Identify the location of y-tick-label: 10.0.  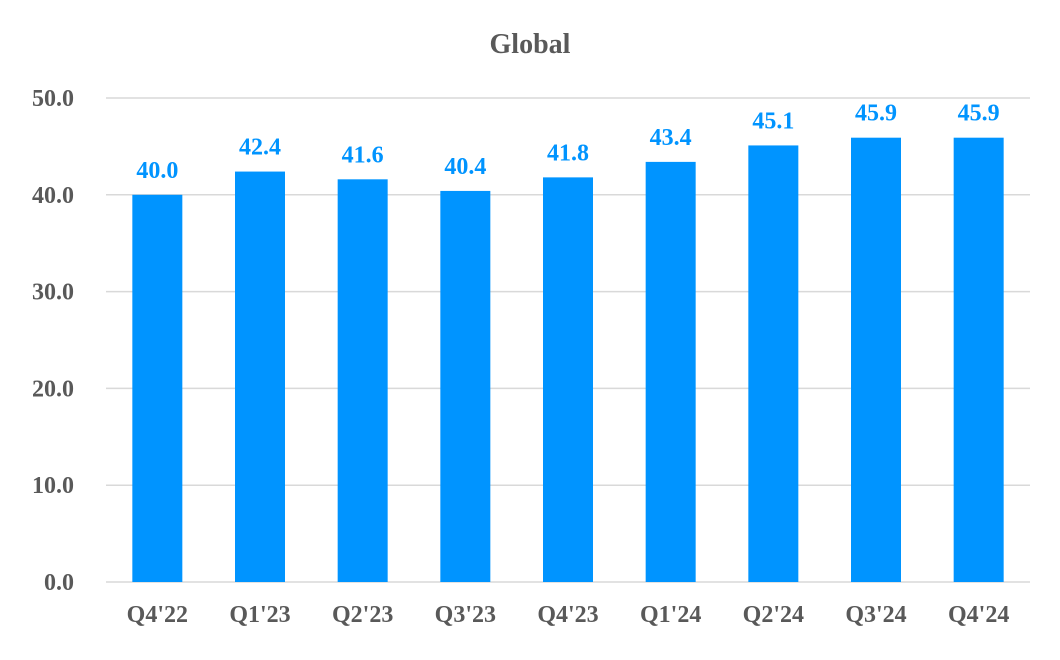
(53, 486).